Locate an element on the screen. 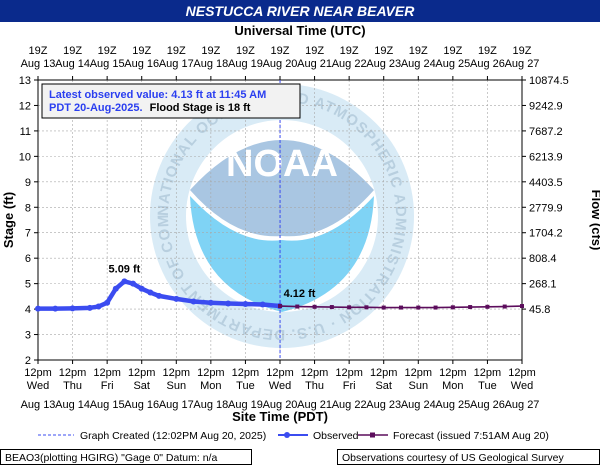 Image resolution: width=600 pixels, height=465 pixels. flow-tick-label: 4403.5 is located at coordinates (546, 183).